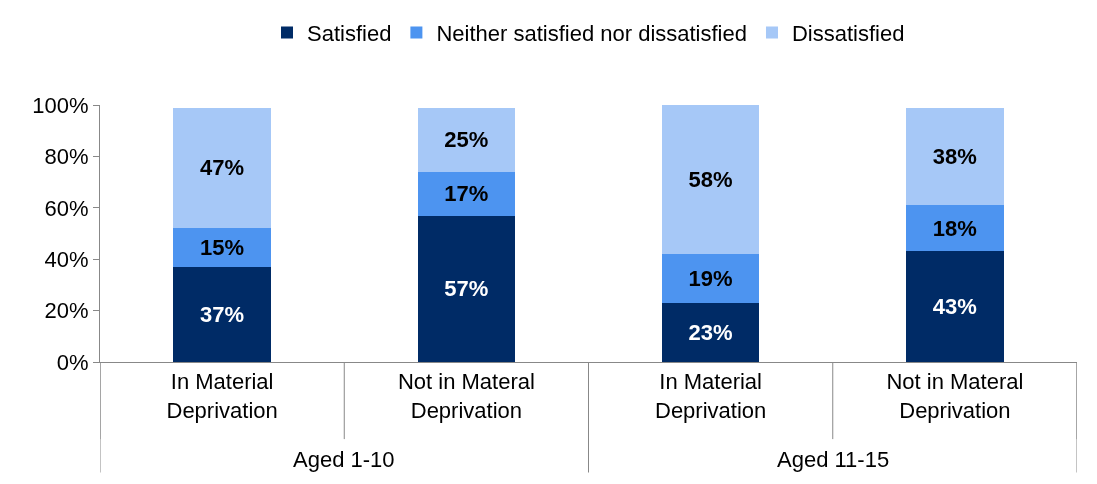 This screenshot has width=1097, height=484. What do you see at coordinates (349, 33) in the screenshot?
I see `legend-label: Satisfied` at bounding box center [349, 33].